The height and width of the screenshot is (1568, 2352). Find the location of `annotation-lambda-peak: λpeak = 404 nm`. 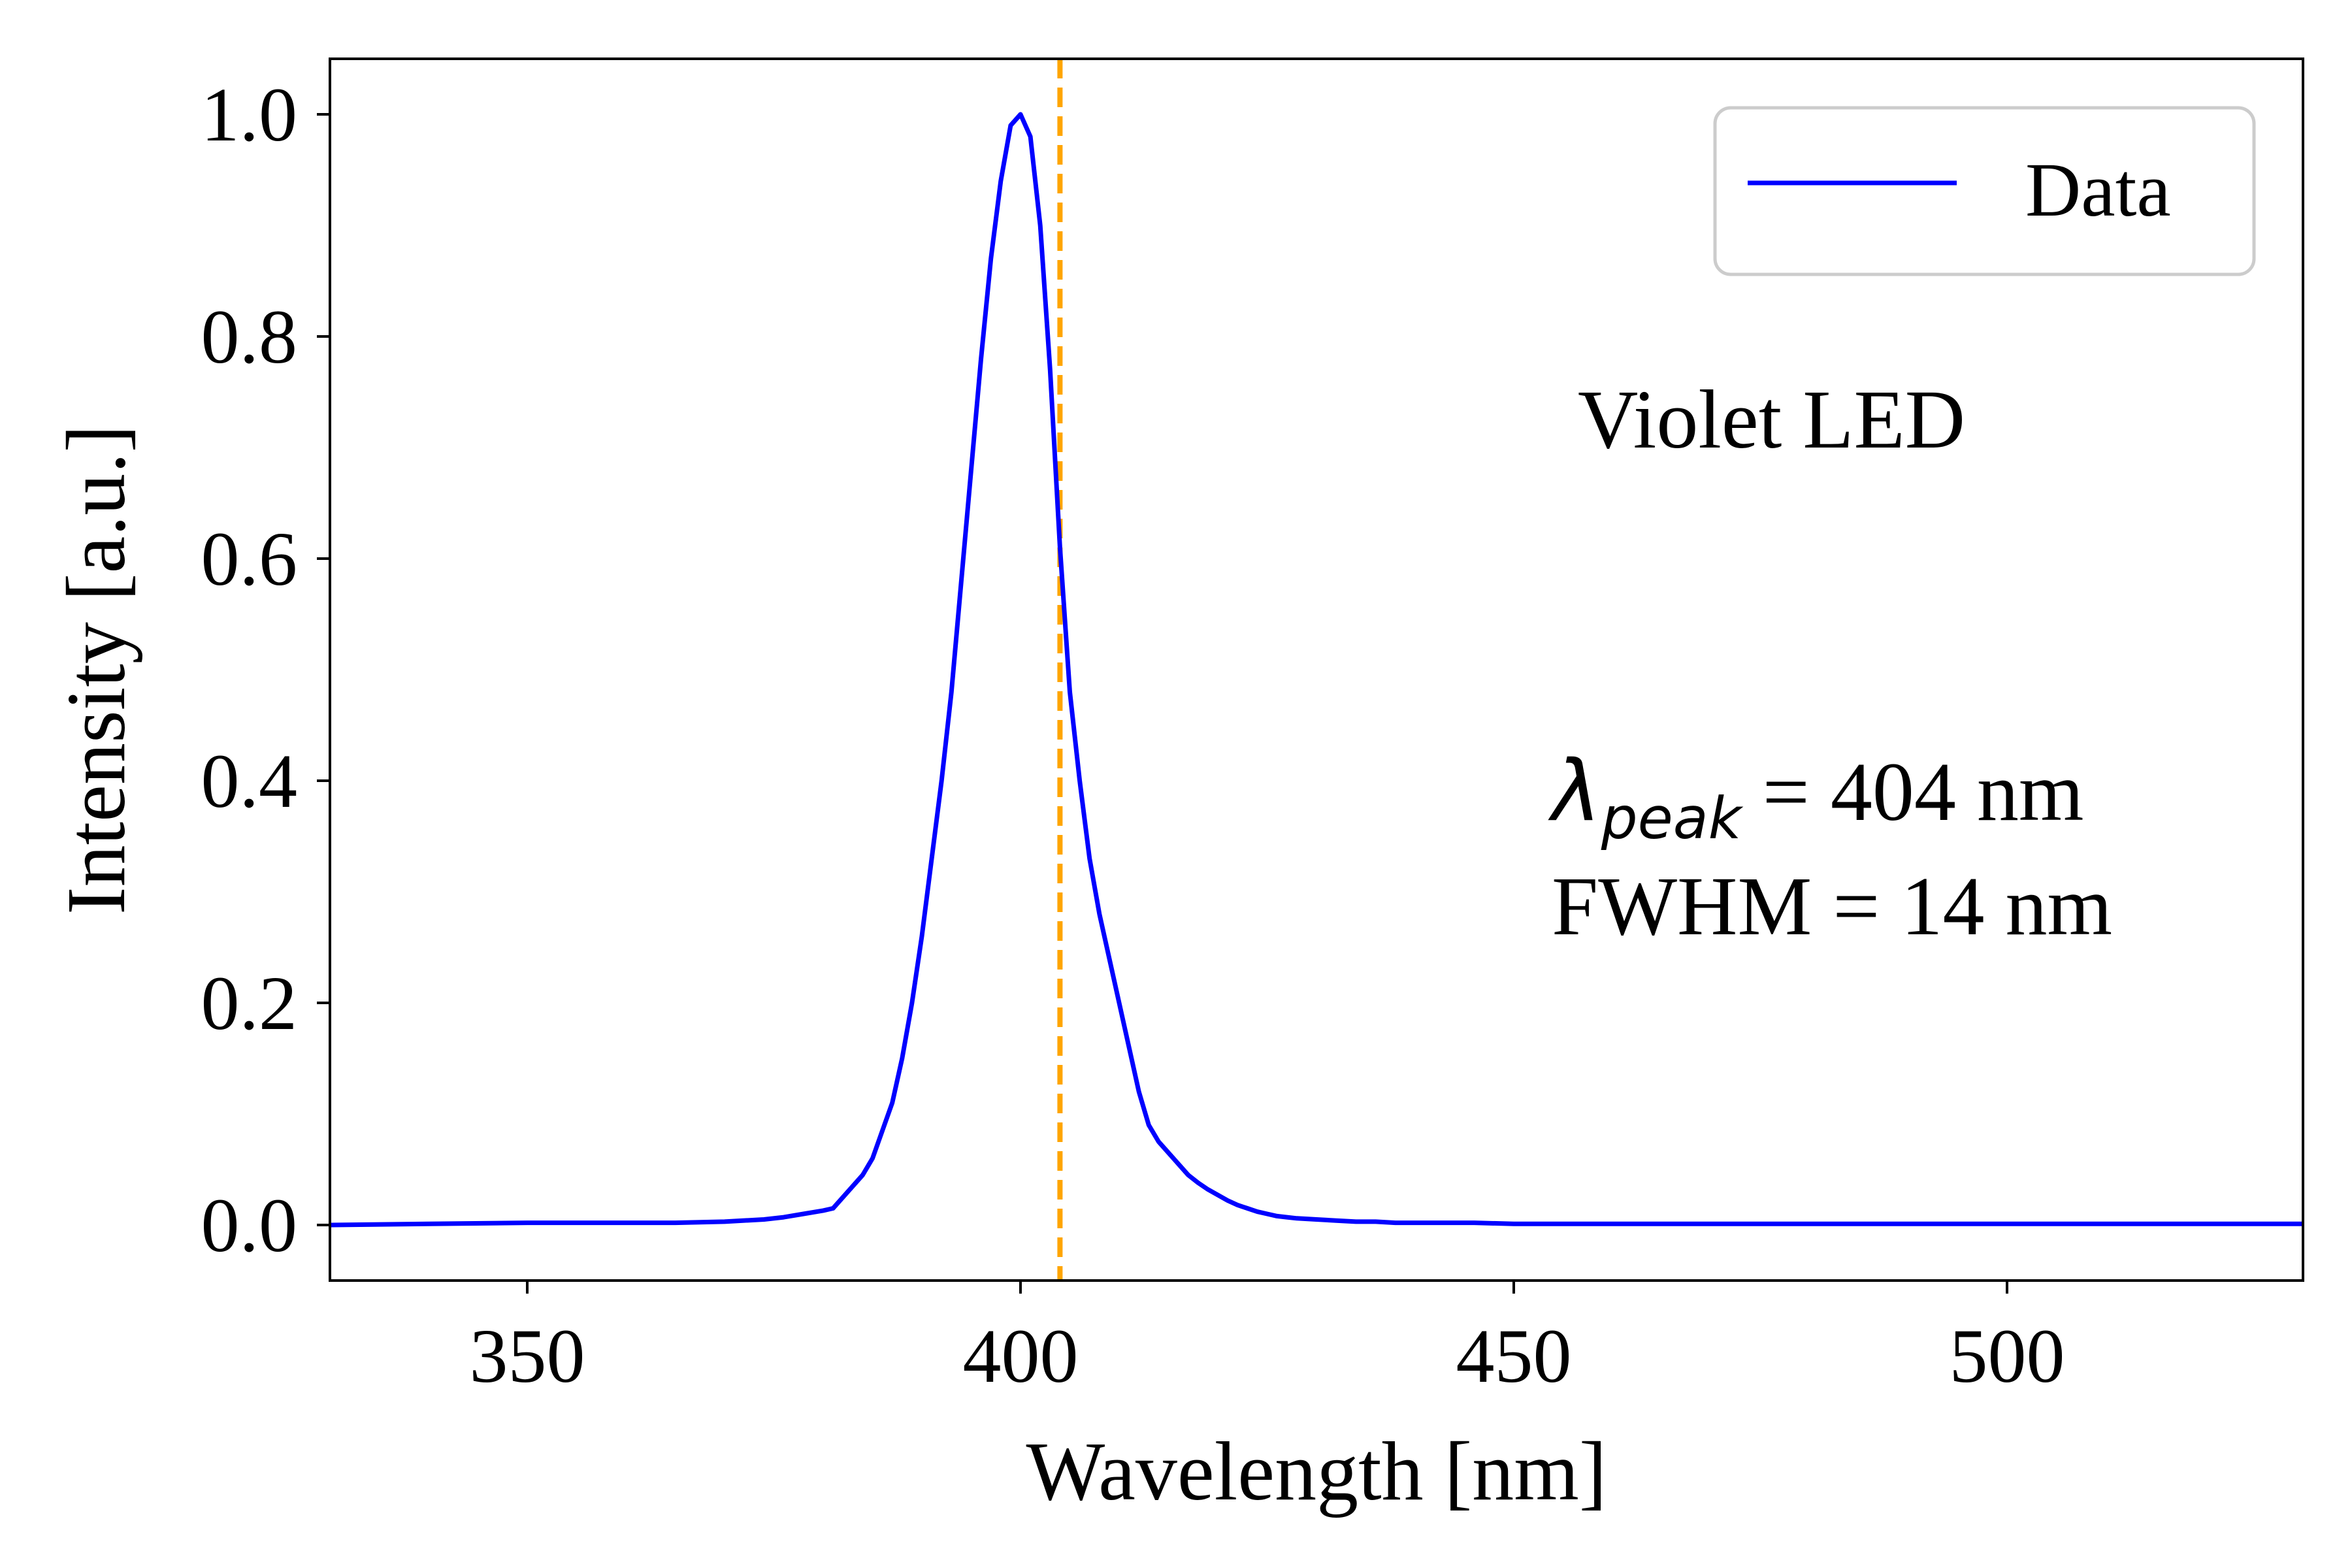

annotation-lambda-peak: λpeak = 404 nm is located at coordinates (1815, 797).